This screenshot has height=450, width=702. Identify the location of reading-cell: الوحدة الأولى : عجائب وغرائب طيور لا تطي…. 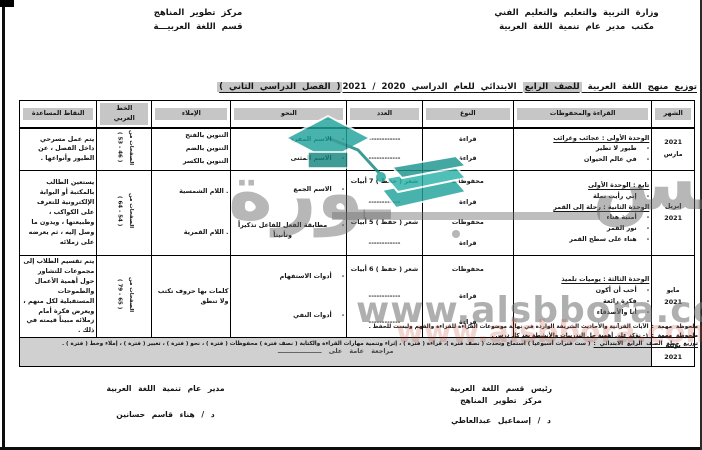
(583, 149).